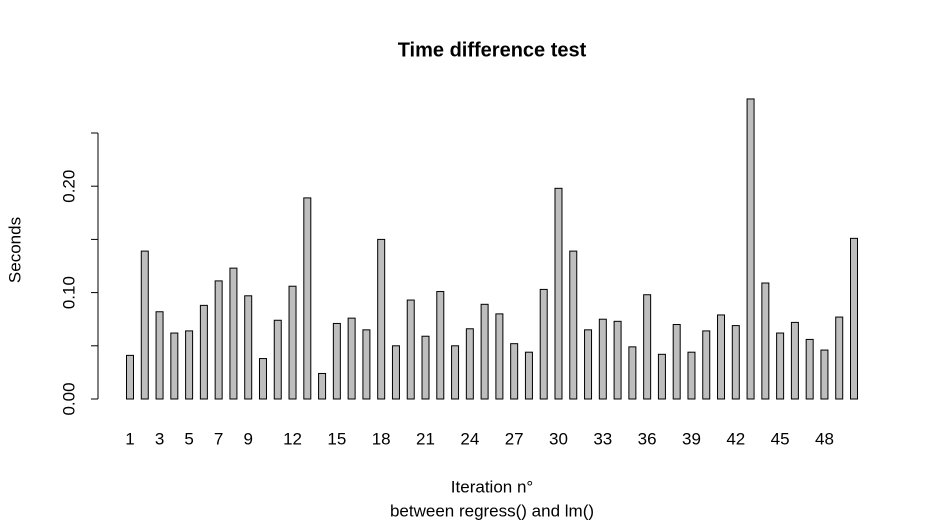 The width and height of the screenshot is (937, 530). I want to click on x-tick-label: 24, so click(469, 438).